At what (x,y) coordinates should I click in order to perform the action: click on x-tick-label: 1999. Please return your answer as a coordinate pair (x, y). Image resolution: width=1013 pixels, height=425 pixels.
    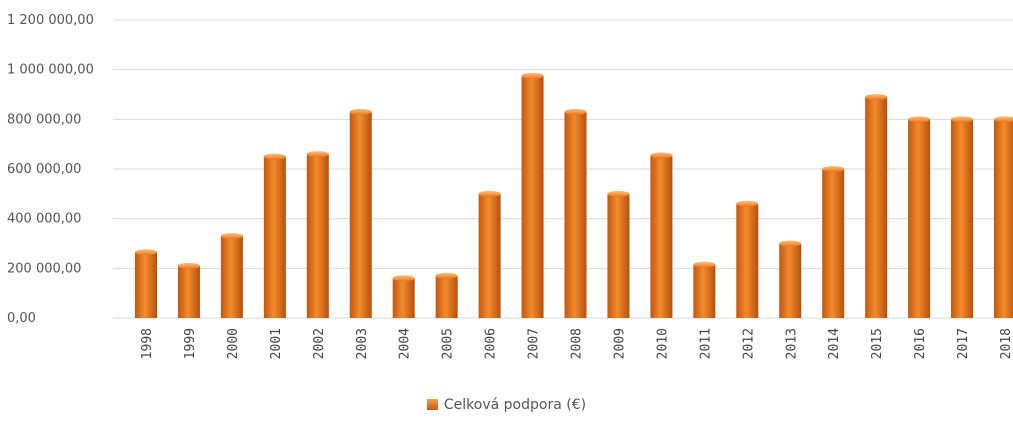
    Looking at the image, I should click on (190, 343).